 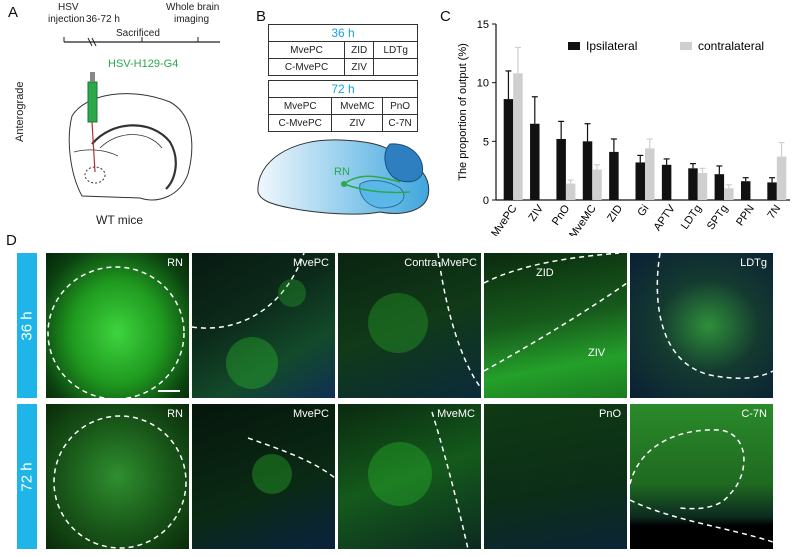 What do you see at coordinates (263, 325) in the screenshot?
I see `micrograph-36h-mvepc: MvePC` at bounding box center [263, 325].